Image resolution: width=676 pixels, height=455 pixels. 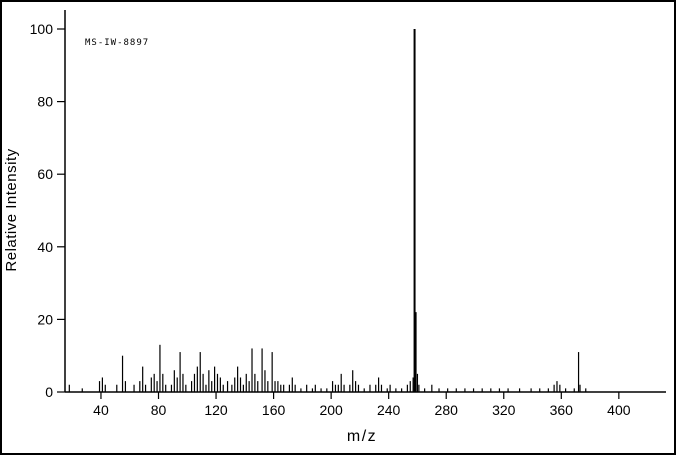 I want to click on y-tick-label: 60, so click(x=45, y=174).